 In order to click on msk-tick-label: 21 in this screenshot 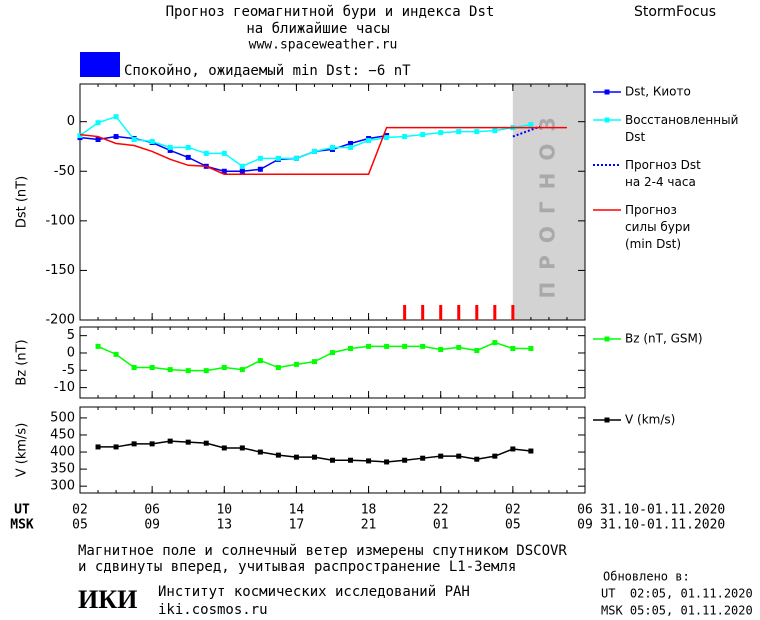, I will do `click(369, 525)`.